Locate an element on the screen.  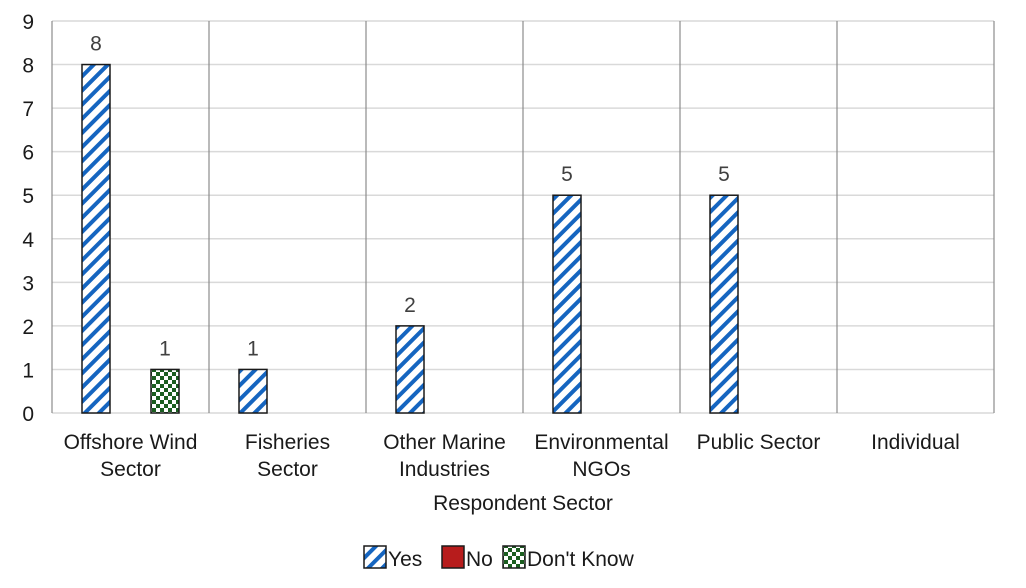
x-category-label: Other Marine is located at coordinates (444, 442).